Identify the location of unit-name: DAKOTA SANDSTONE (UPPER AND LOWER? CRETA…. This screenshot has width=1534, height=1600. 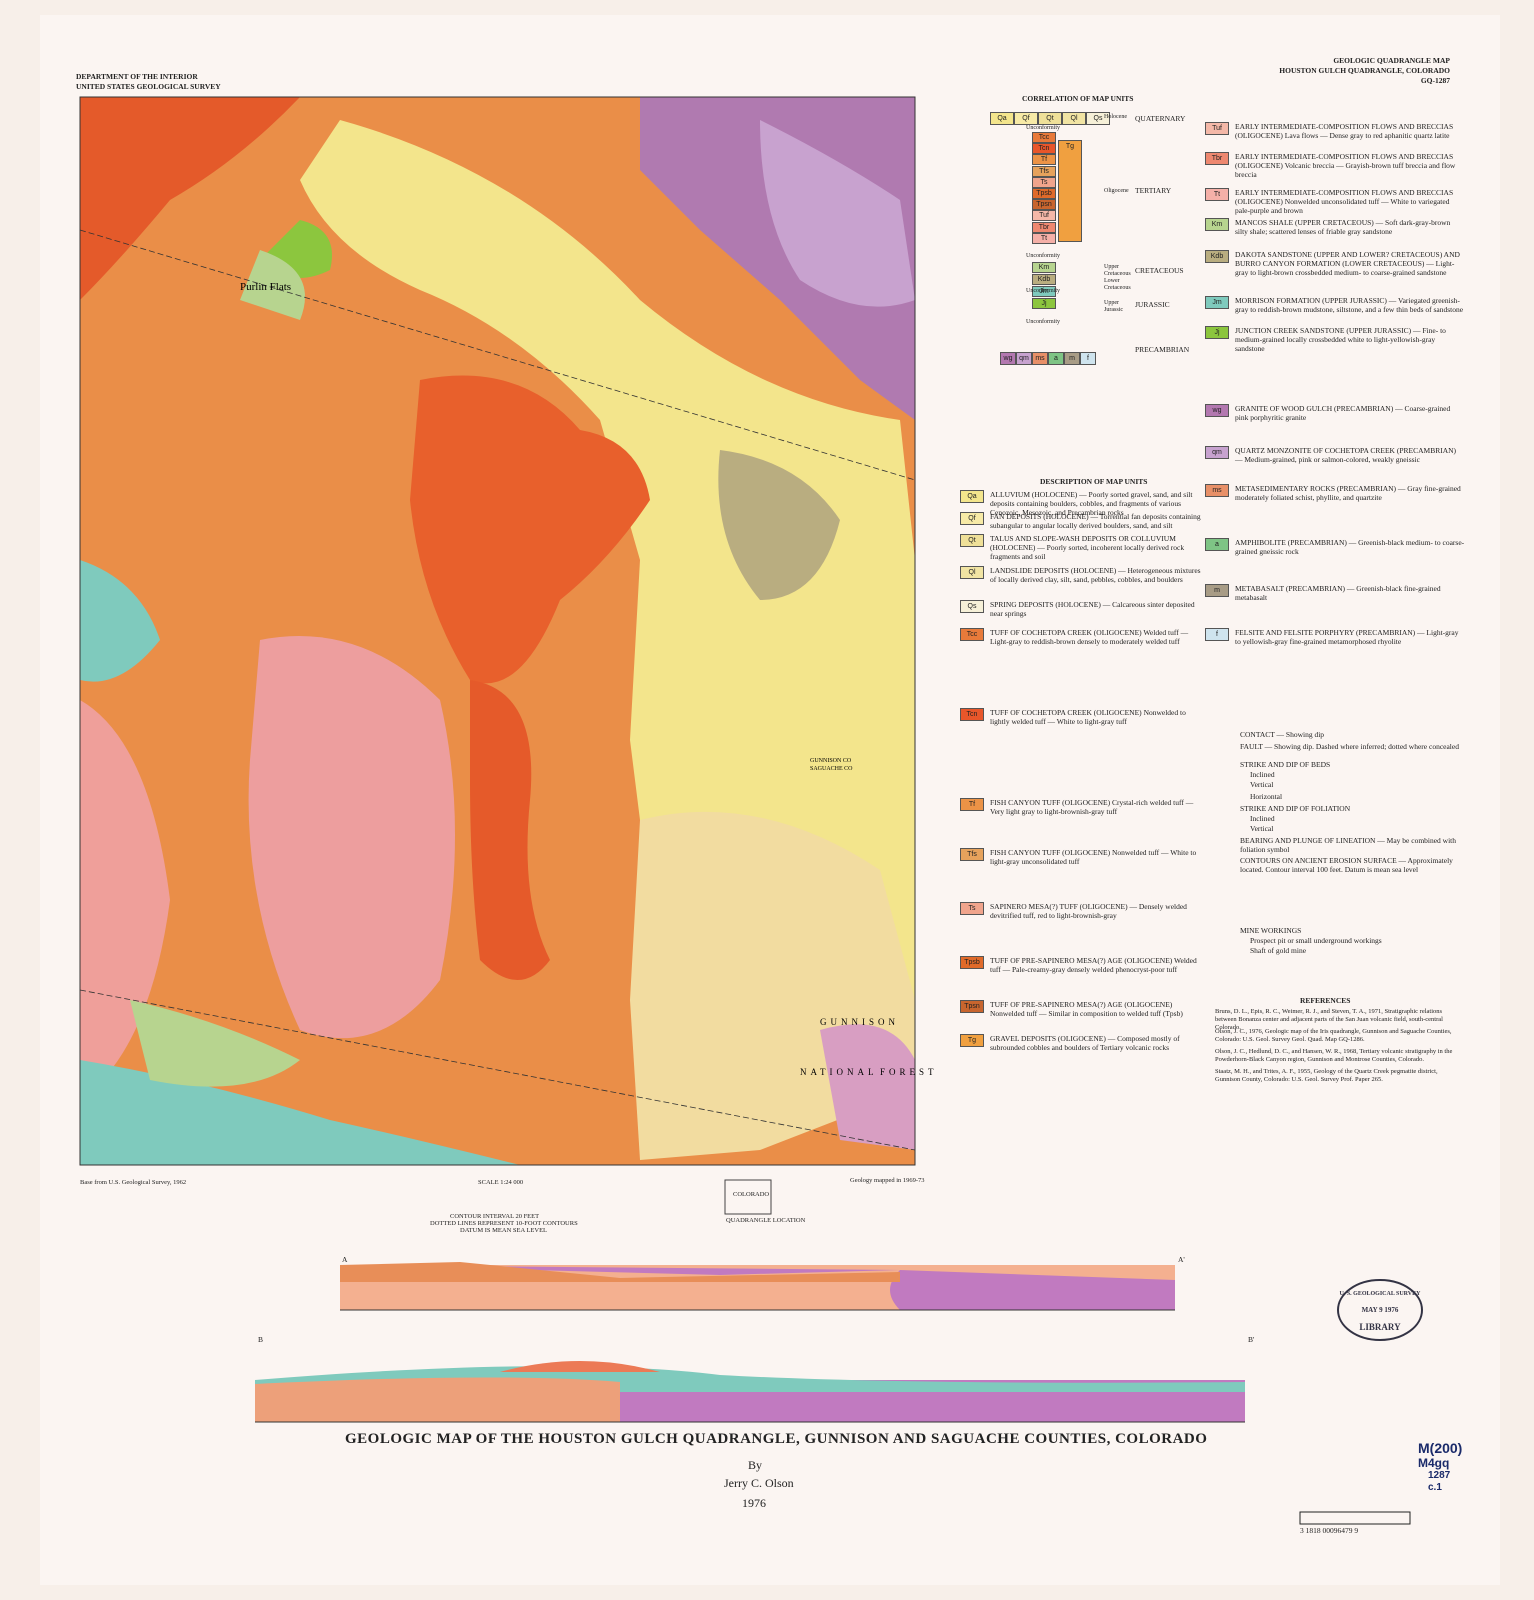
(1347, 259).